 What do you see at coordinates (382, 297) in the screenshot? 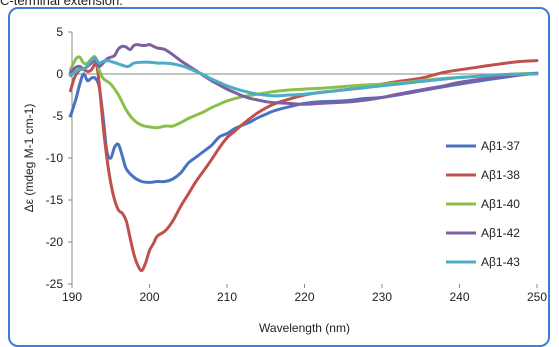
I see `x-tick-label: 230` at bounding box center [382, 297].